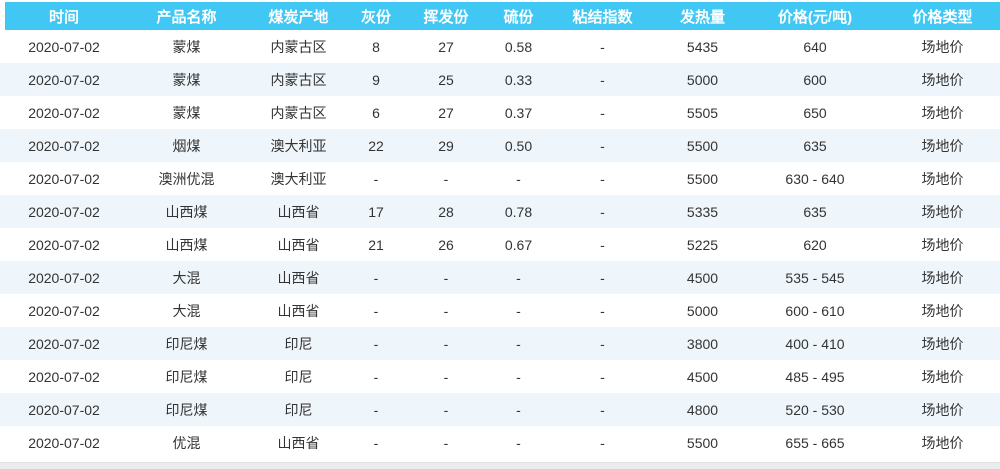 This screenshot has width=1000, height=469. I want to click on table-row: 2020-07-02 蒙煤 内蒙古区 8 27 0.58-5435 640 场地价, so click(500, 46).